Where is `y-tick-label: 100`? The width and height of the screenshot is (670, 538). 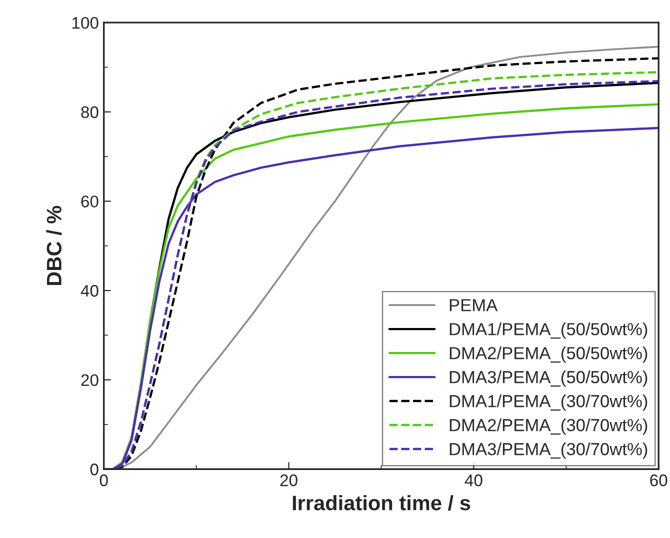 y-tick-label: 100 is located at coordinates (85, 22).